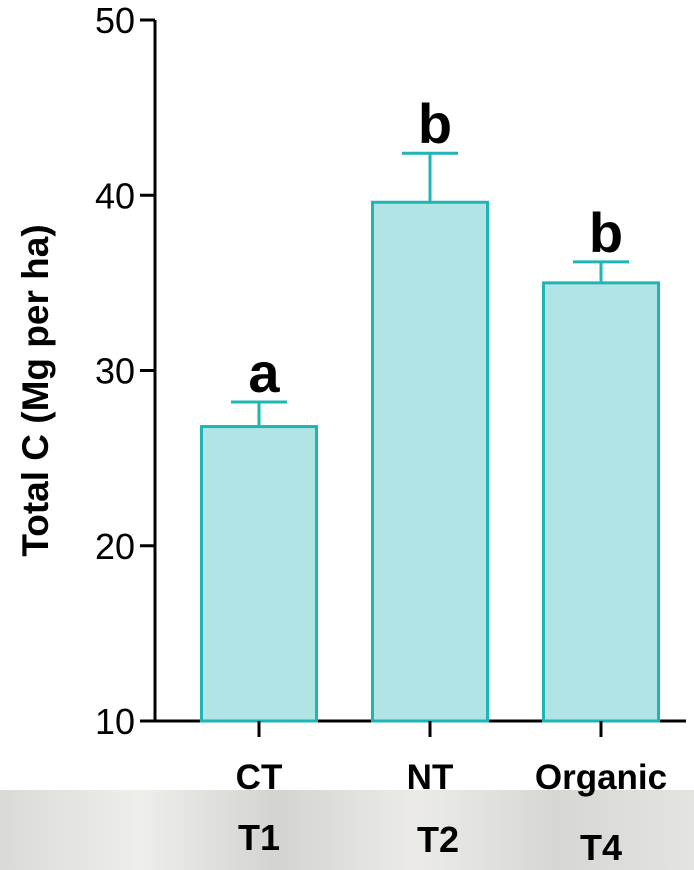 This screenshot has width=694, height=870. Describe the element at coordinates (430, 461) in the screenshot. I see `bar-nt` at that location.